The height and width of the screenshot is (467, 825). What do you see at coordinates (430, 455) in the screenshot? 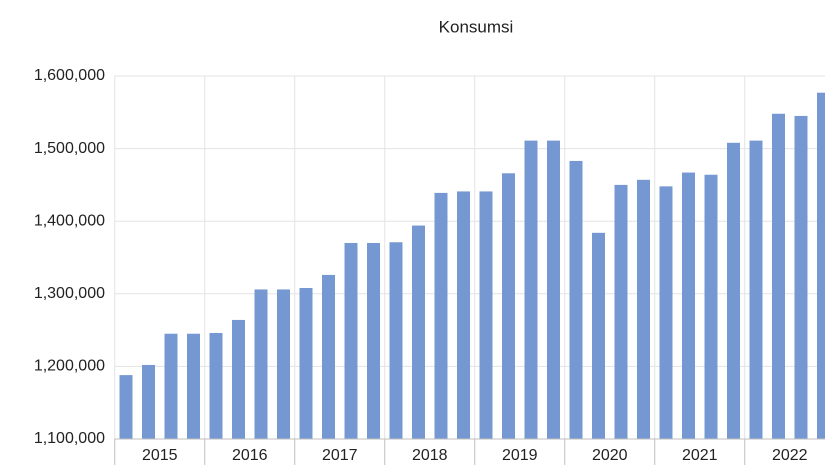
I see `x-tick-label: 2018` at bounding box center [430, 455].